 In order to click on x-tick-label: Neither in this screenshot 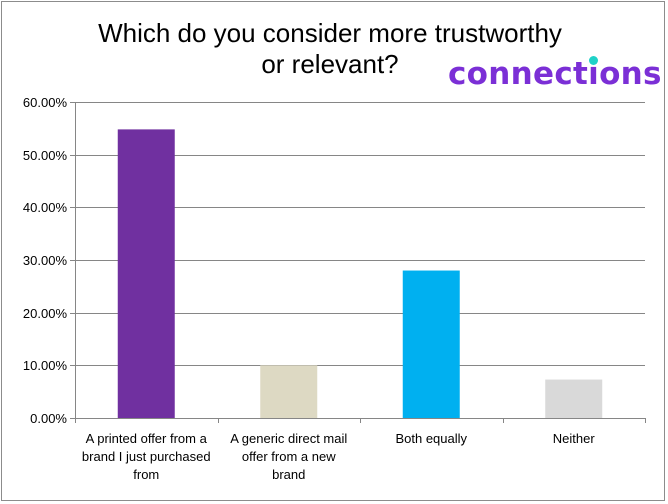, I will do `click(574, 438)`.